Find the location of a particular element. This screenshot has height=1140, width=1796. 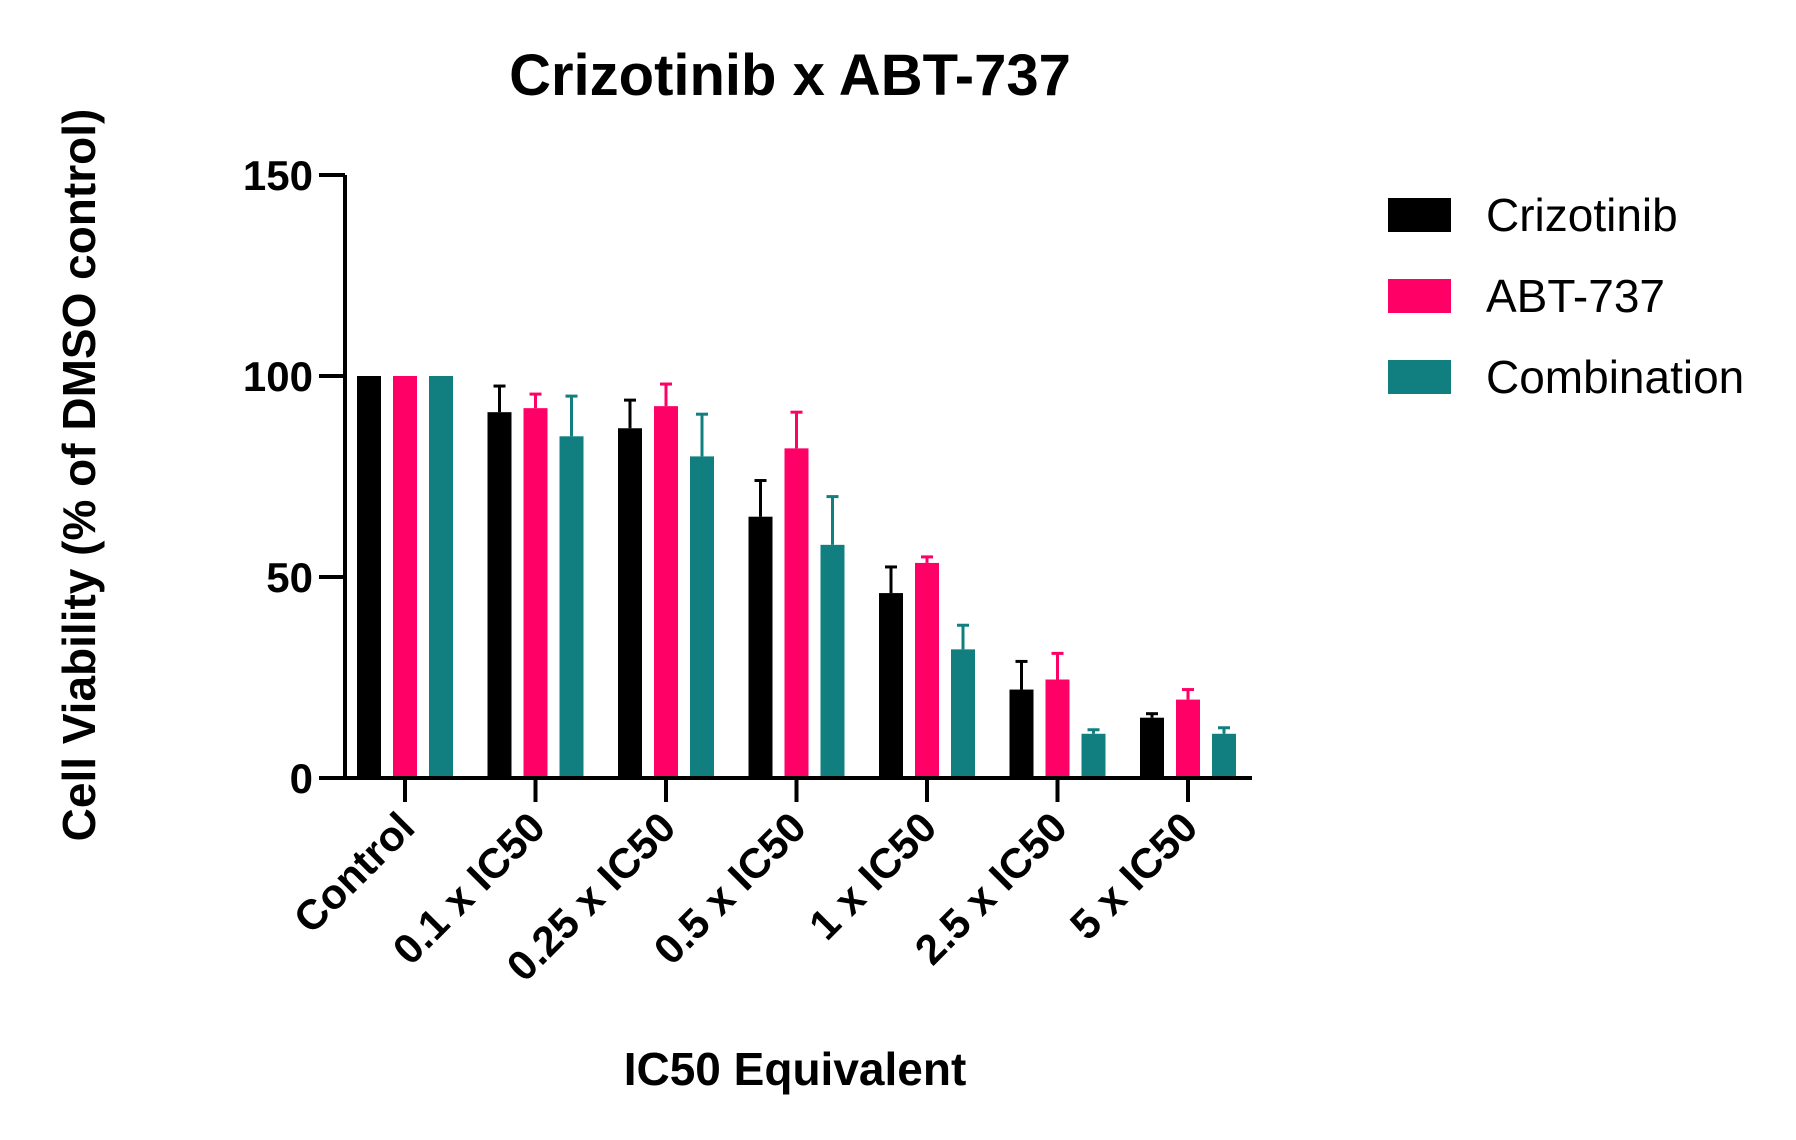

legend: Crizotinib ABT-737 Combination is located at coordinates (1566, 296).